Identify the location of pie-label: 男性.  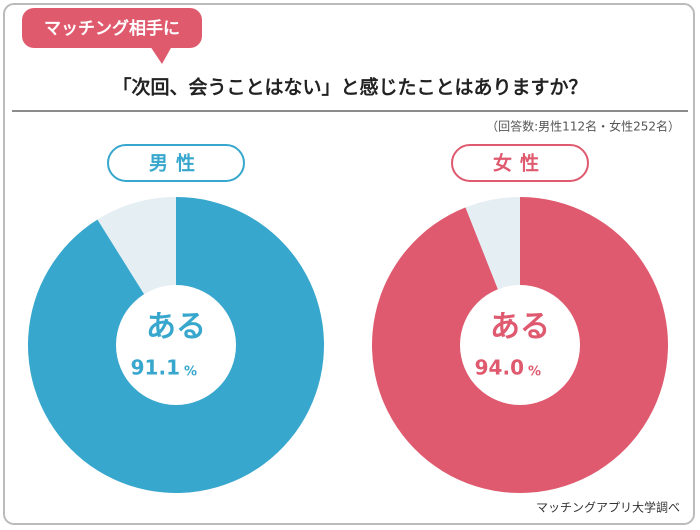
(176, 163).